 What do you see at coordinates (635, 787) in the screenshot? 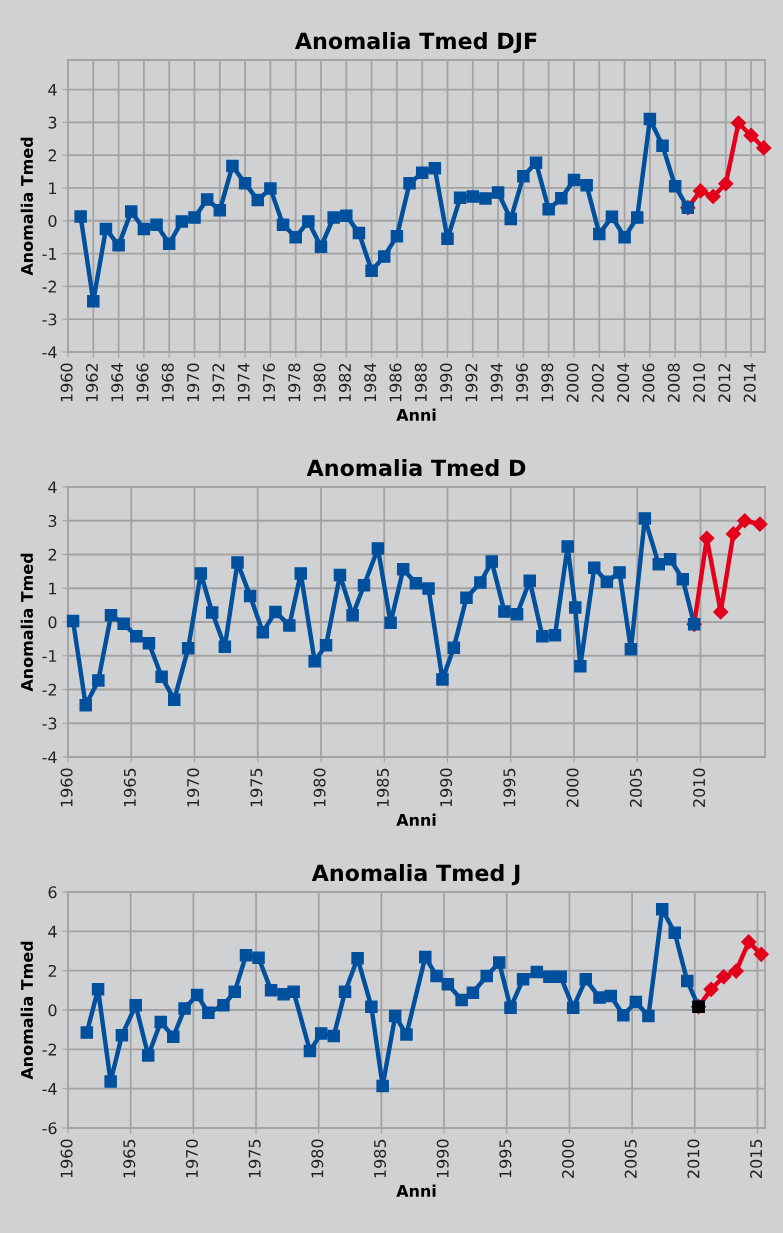
I see `x-tick-label: 2005` at bounding box center [635, 787].